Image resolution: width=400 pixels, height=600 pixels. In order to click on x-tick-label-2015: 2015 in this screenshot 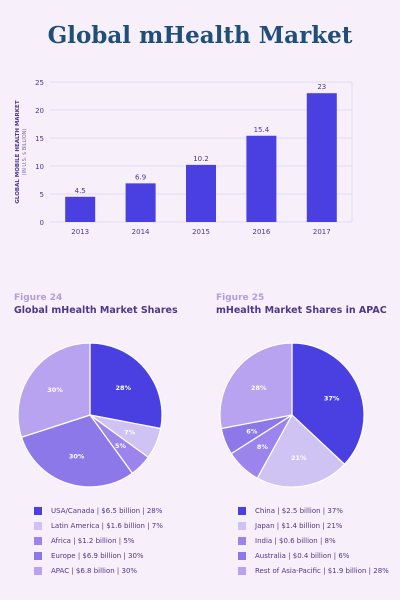, I will do `click(201, 232)`.